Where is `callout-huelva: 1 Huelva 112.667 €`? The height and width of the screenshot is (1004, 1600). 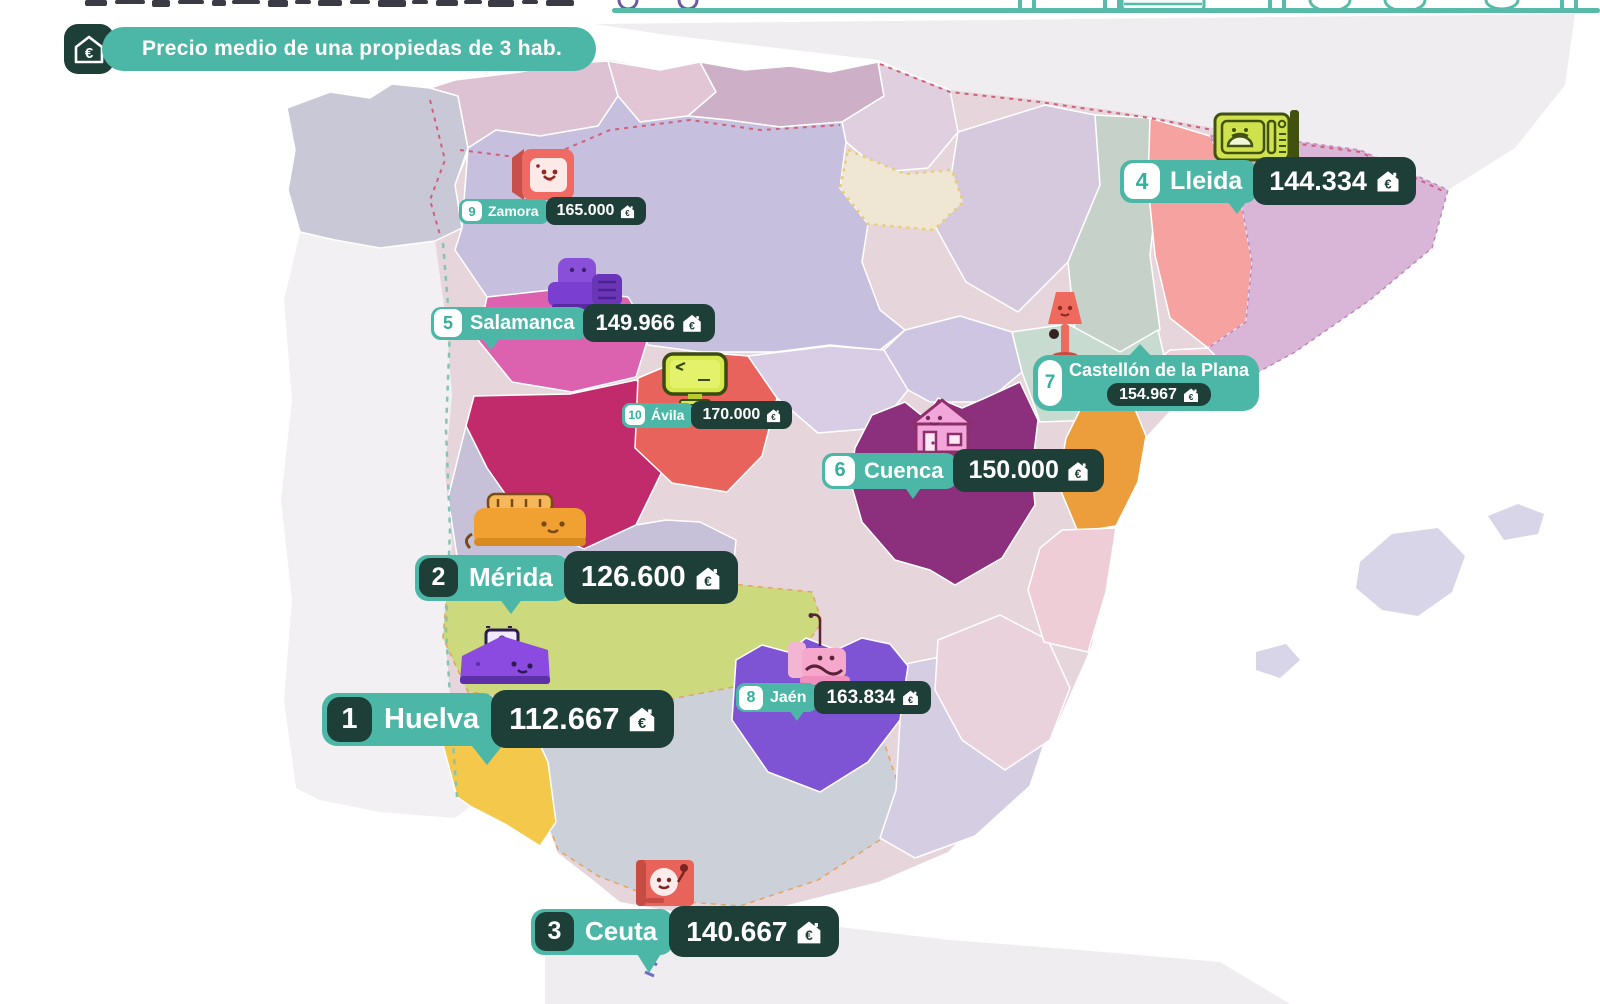 callout-huelva: 1 Huelva 112.667 € is located at coordinates (498, 719).